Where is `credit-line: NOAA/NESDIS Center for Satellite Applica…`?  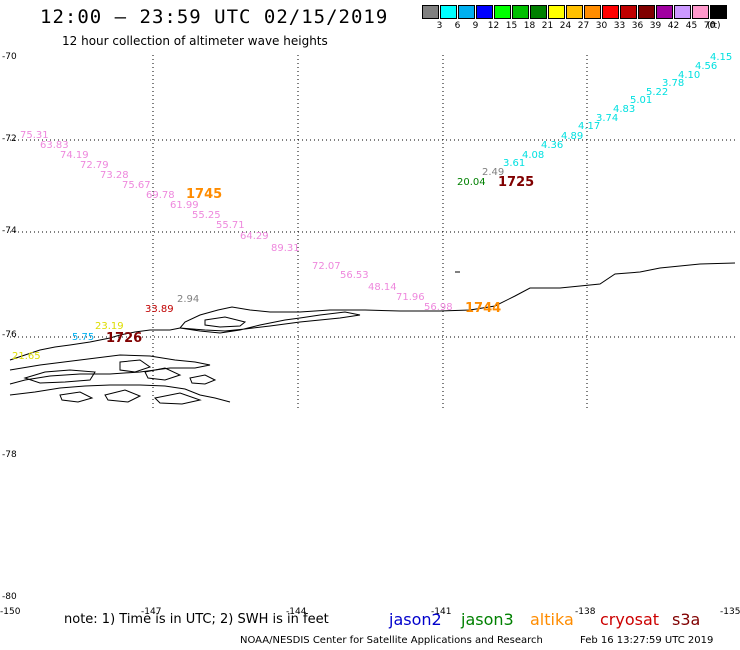
credit-line: NOAA/NESDIS Center for Satellite Applica… is located at coordinates (391, 640).